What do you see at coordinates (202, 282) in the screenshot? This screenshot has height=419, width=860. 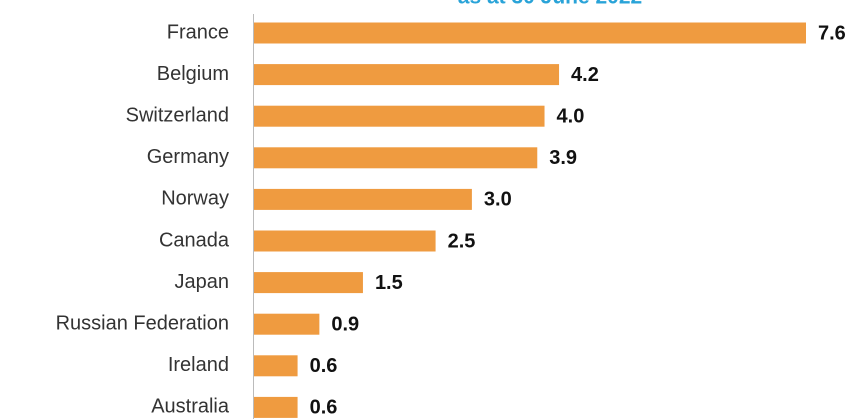 I see `category-label: Japan` at bounding box center [202, 282].